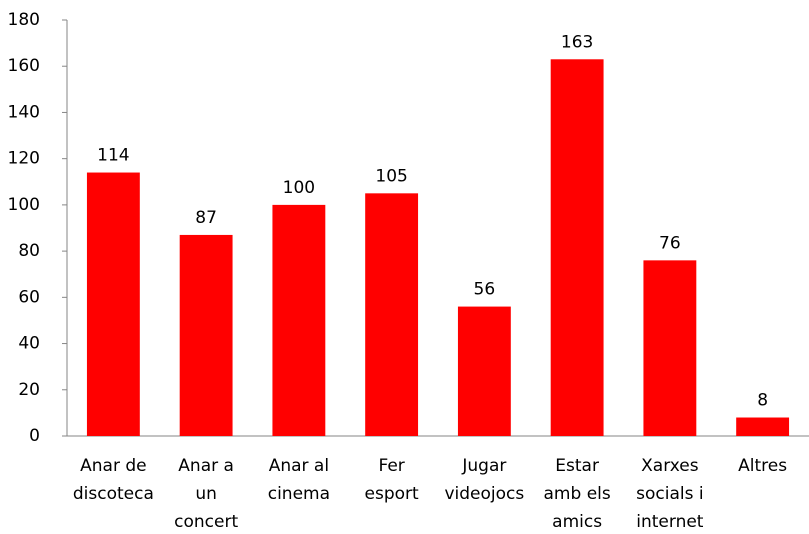 This screenshot has height=534, width=809. Describe the element at coordinates (577, 466) in the screenshot. I see `x-tick-label: Estar` at that location.